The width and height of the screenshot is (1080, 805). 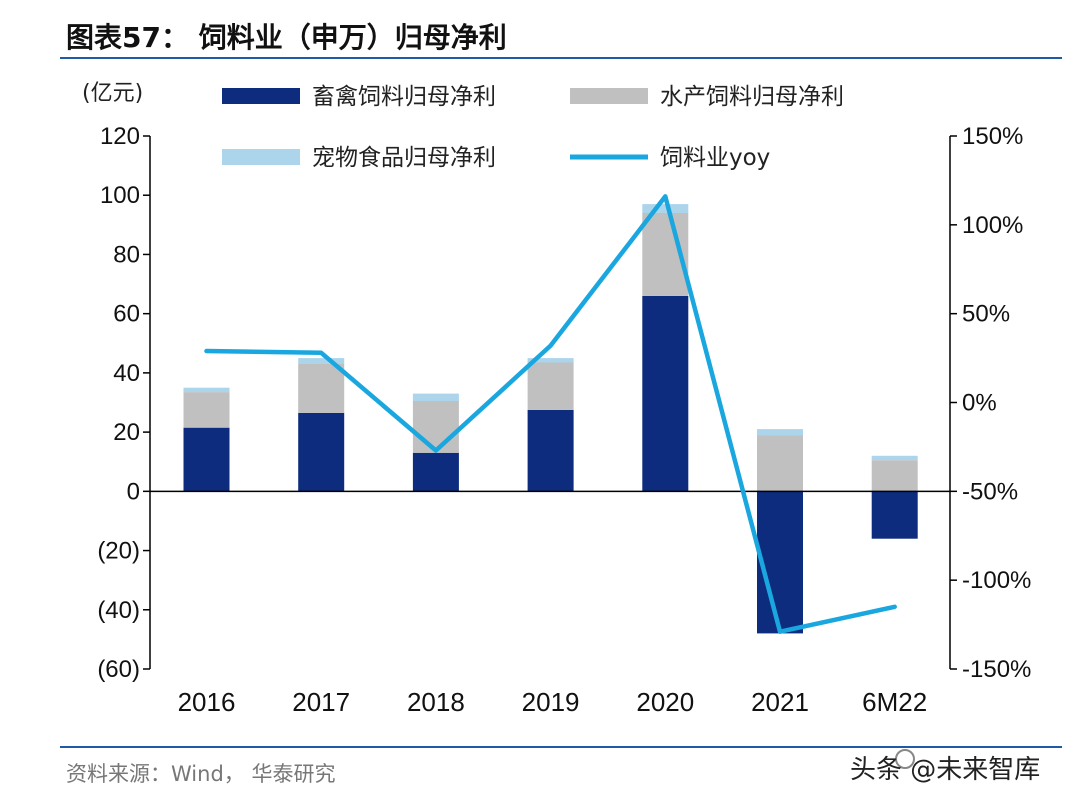 I want to click on y-tick-label: (40), so click(x=118, y=610).